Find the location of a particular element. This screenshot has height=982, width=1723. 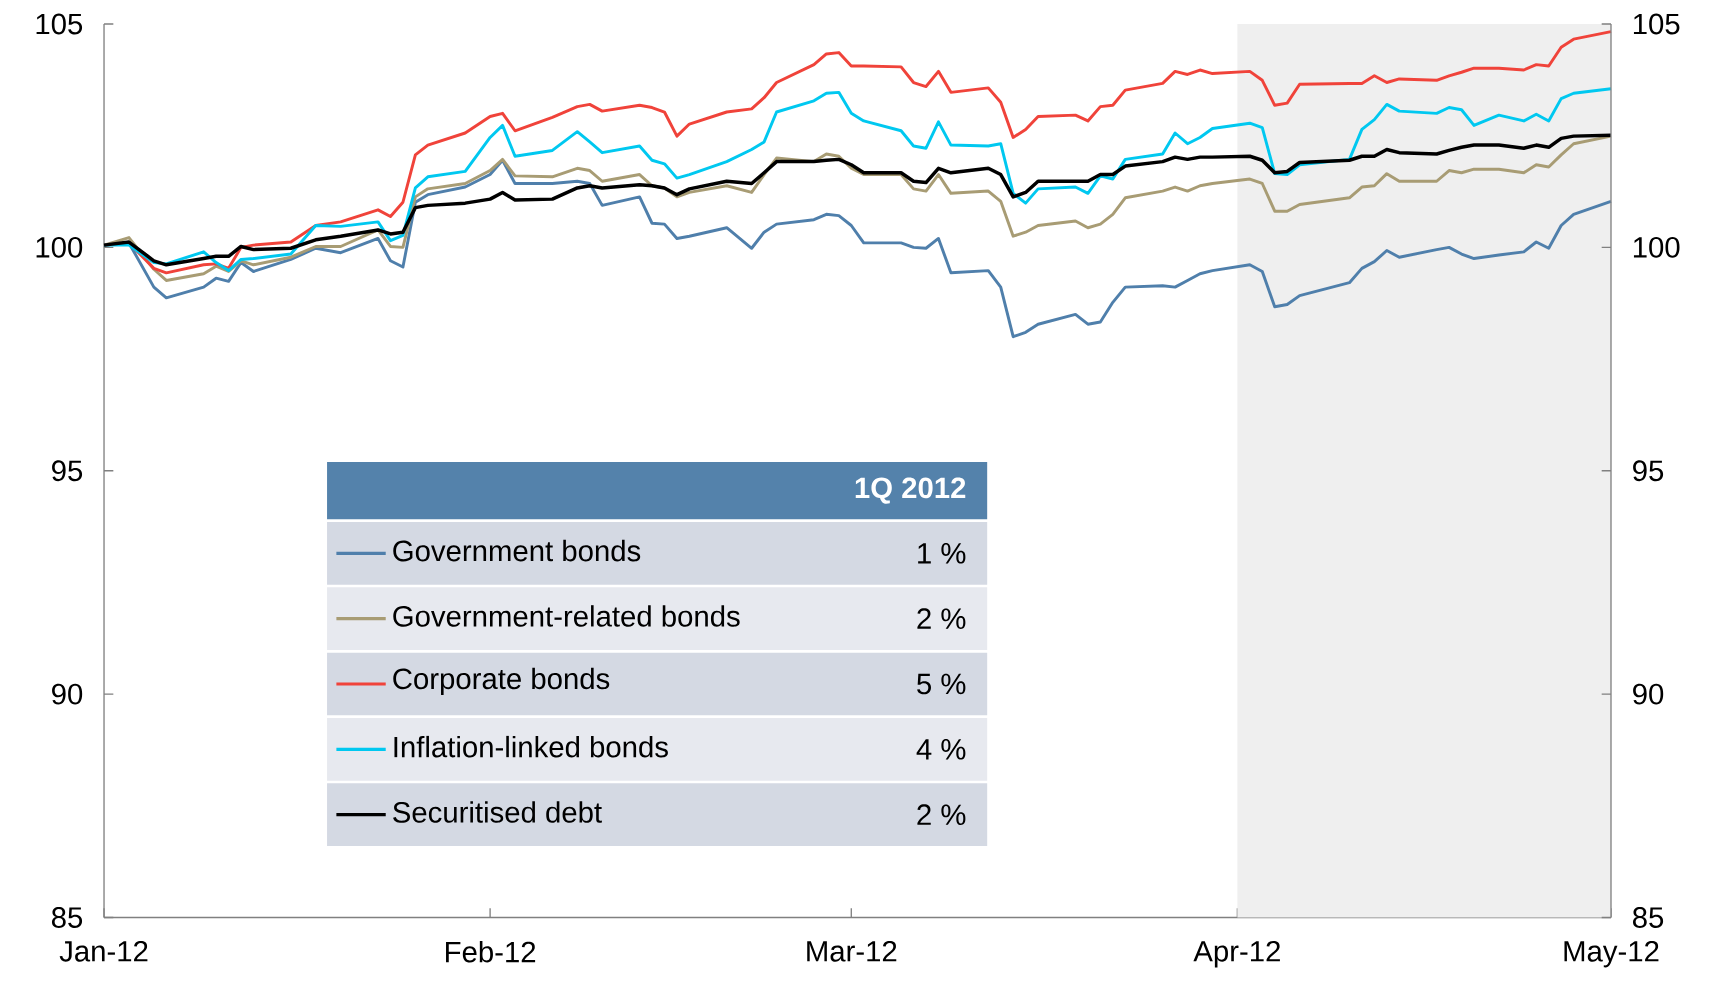

legend-label: Securitised debt is located at coordinates (497, 812).